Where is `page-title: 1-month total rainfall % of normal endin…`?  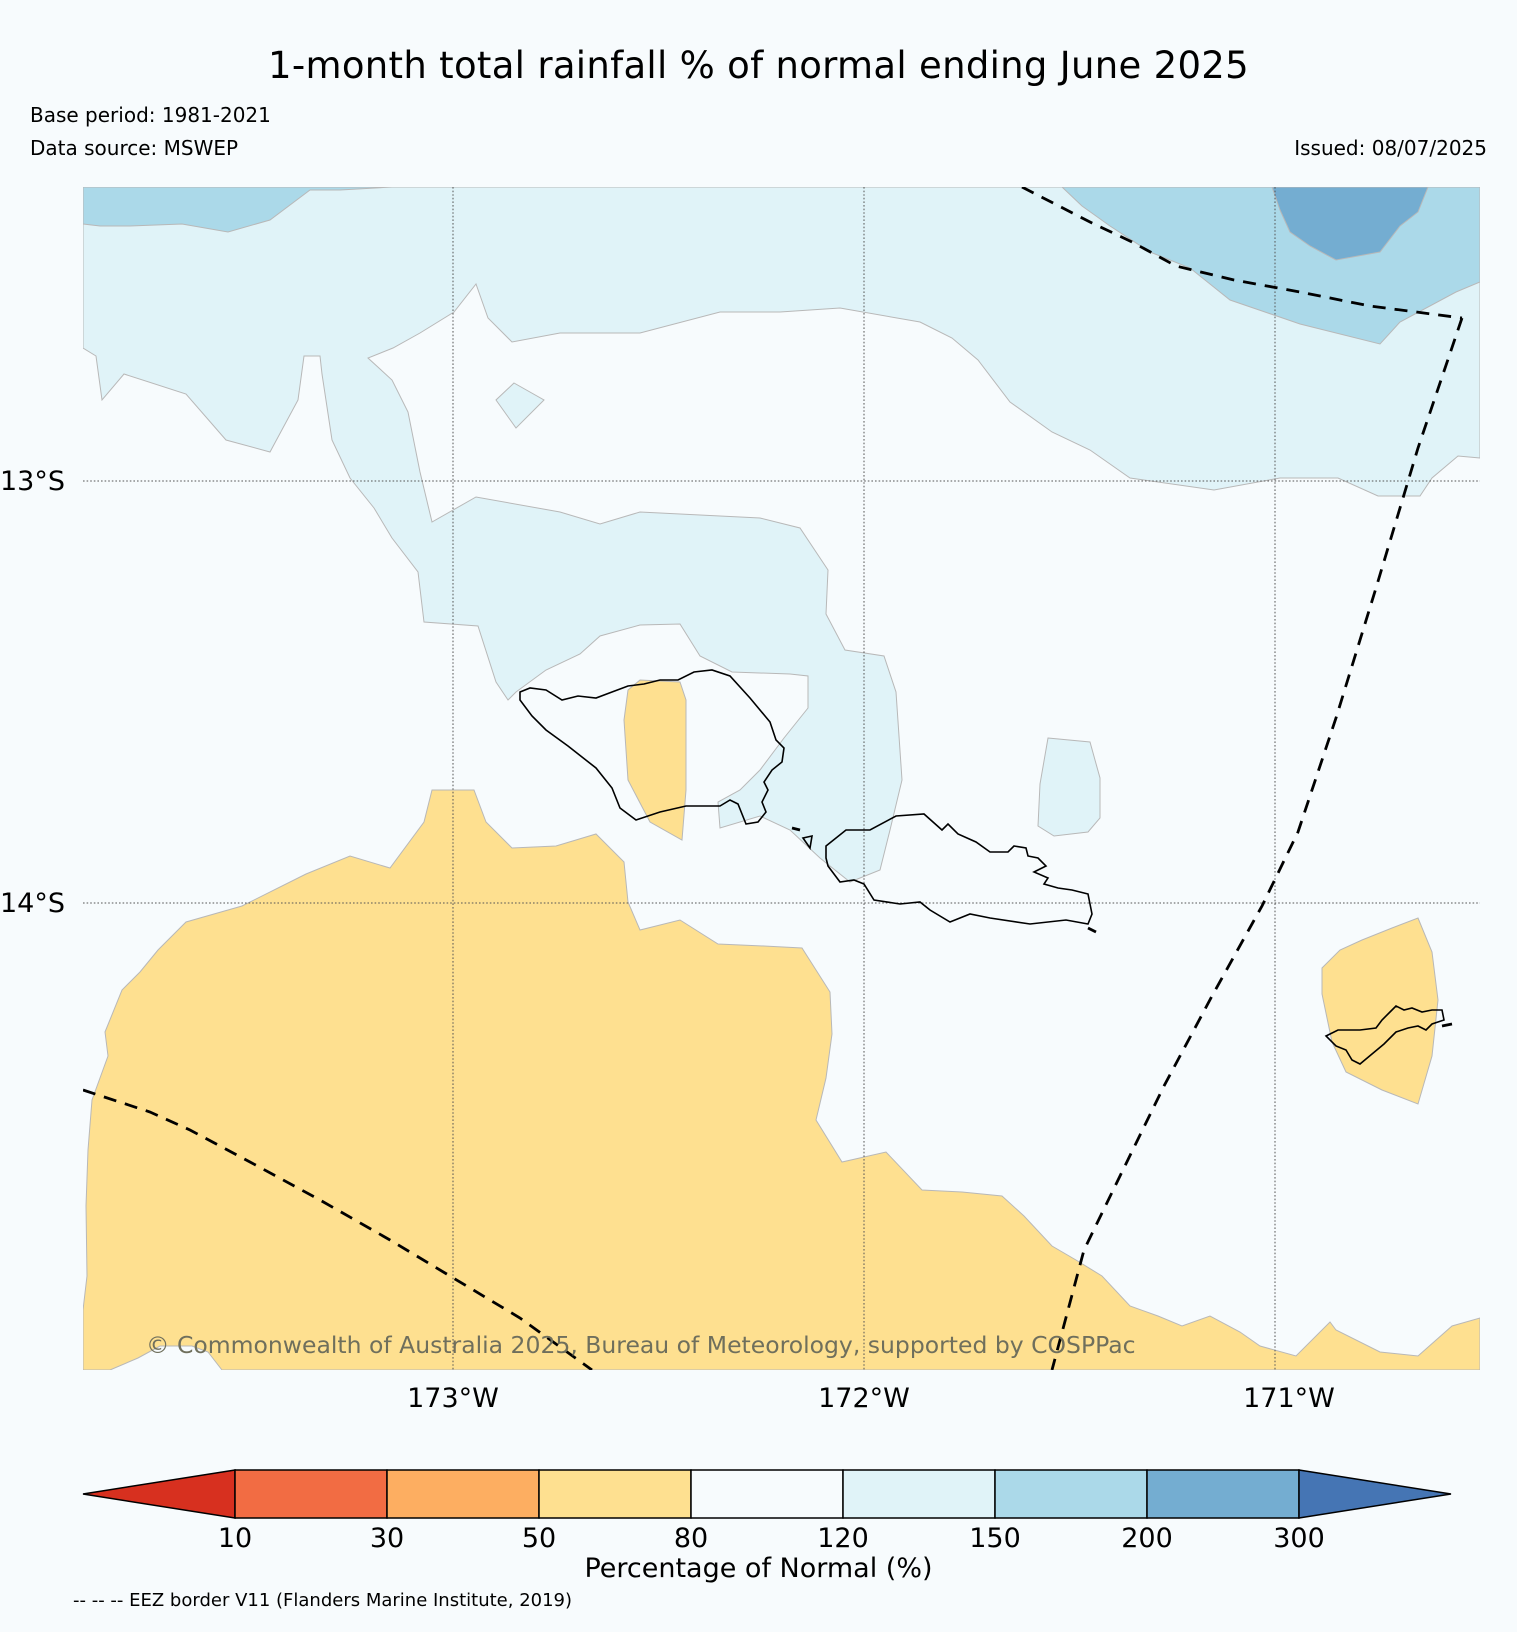 page-title: 1-month total rainfall % of normal endin… is located at coordinates (758, 65).